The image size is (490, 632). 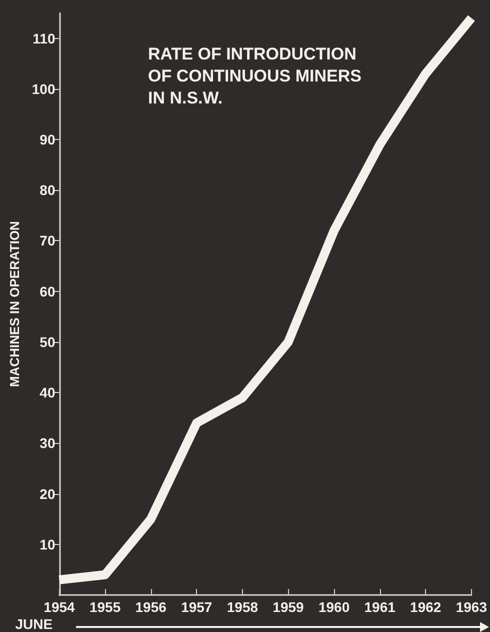 I want to click on y-tick-label: 20, so click(x=48, y=494).